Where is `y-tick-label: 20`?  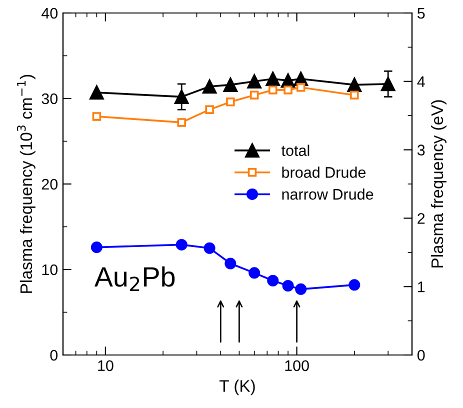
y-tick-label: 20 is located at coordinates (50, 184).